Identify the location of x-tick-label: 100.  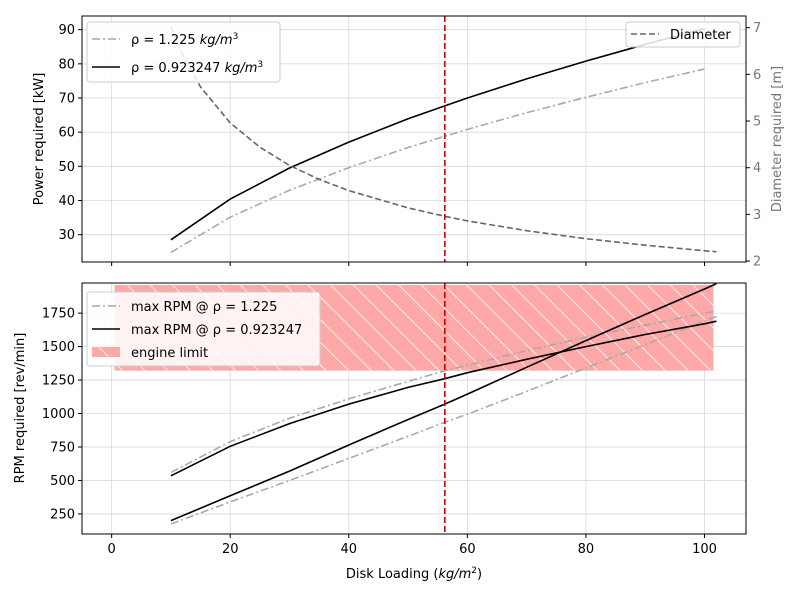
(704, 549).